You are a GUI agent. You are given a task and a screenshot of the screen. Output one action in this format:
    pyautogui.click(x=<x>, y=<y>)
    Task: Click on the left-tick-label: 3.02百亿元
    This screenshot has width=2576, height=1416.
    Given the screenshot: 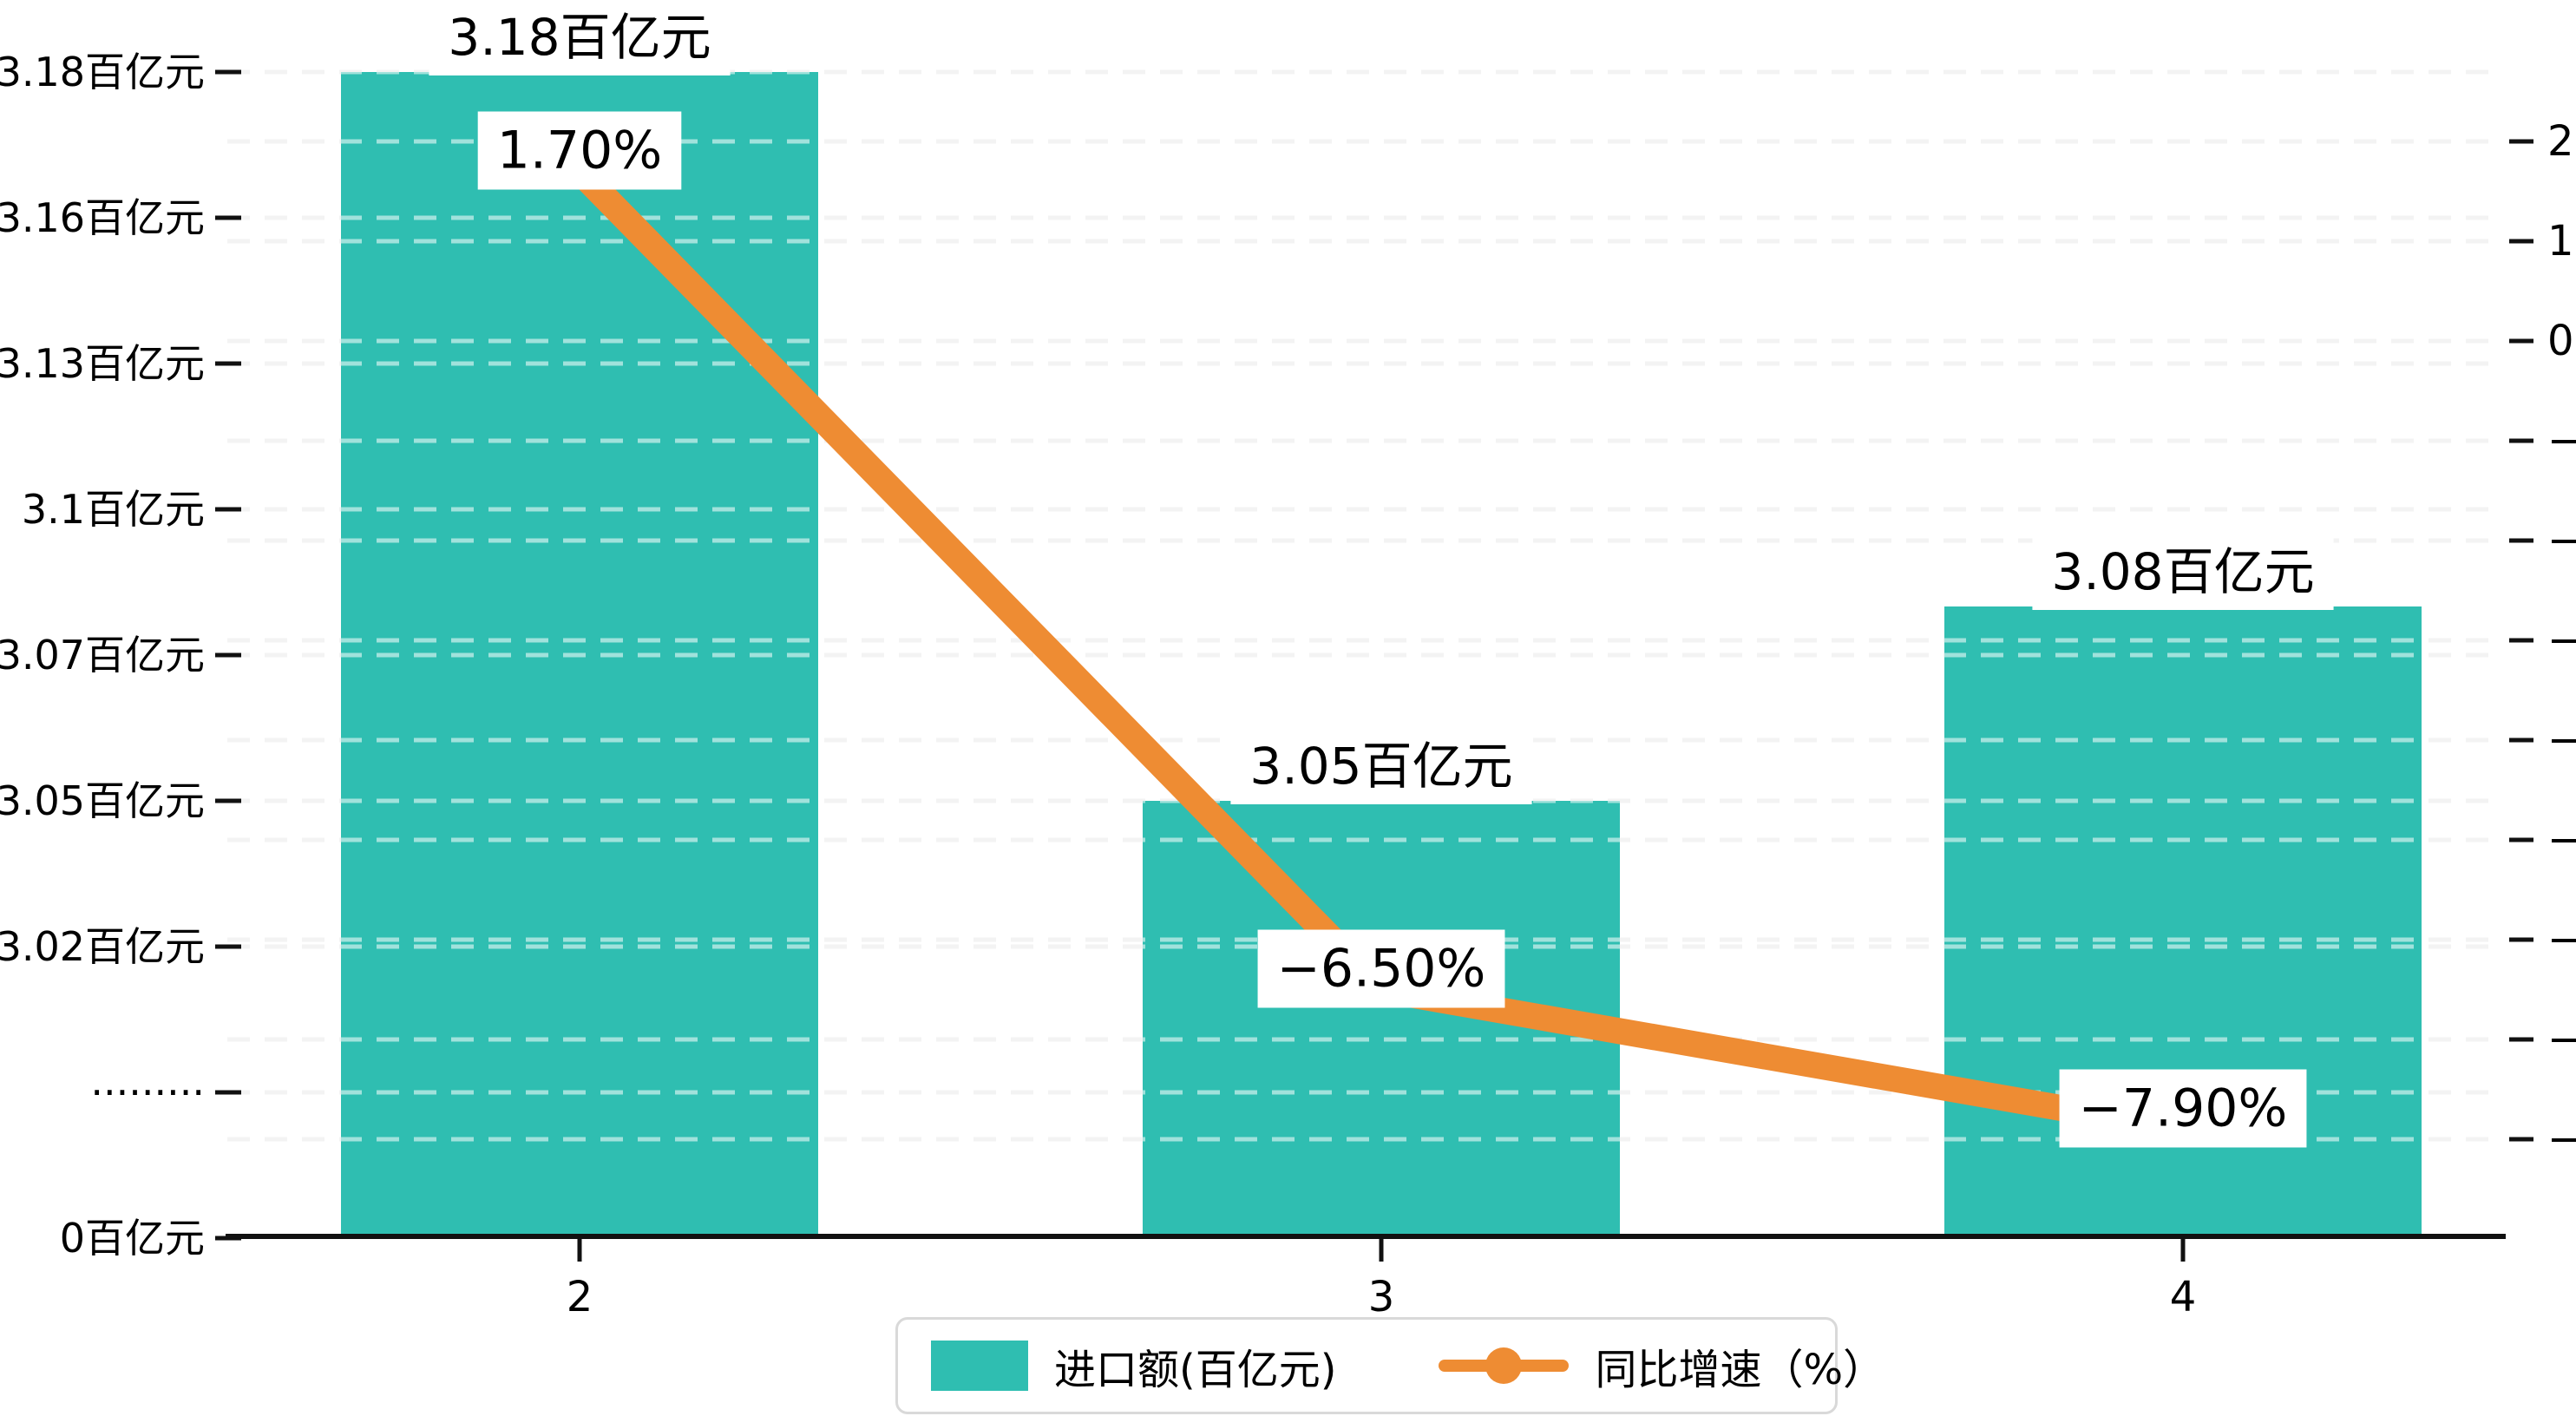 What is the action you would take?
    pyautogui.click(x=102, y=946)
    